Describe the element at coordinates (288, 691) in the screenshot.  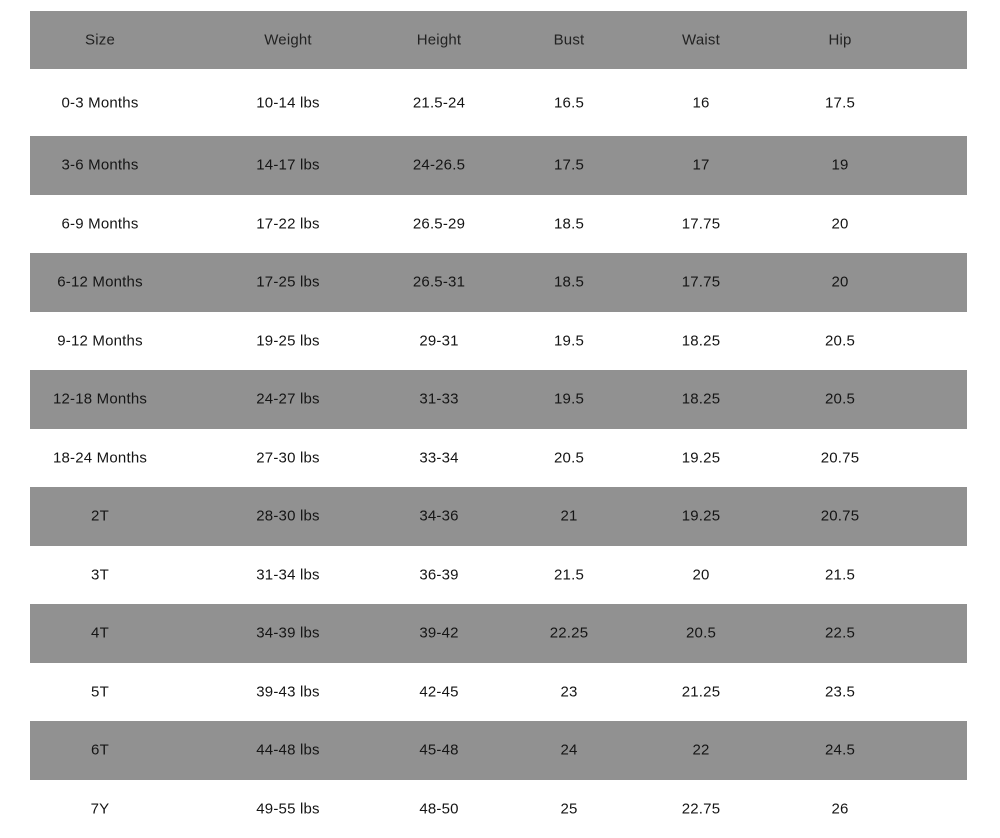
I see `cell-weight: 39-43 lbs` at that location.